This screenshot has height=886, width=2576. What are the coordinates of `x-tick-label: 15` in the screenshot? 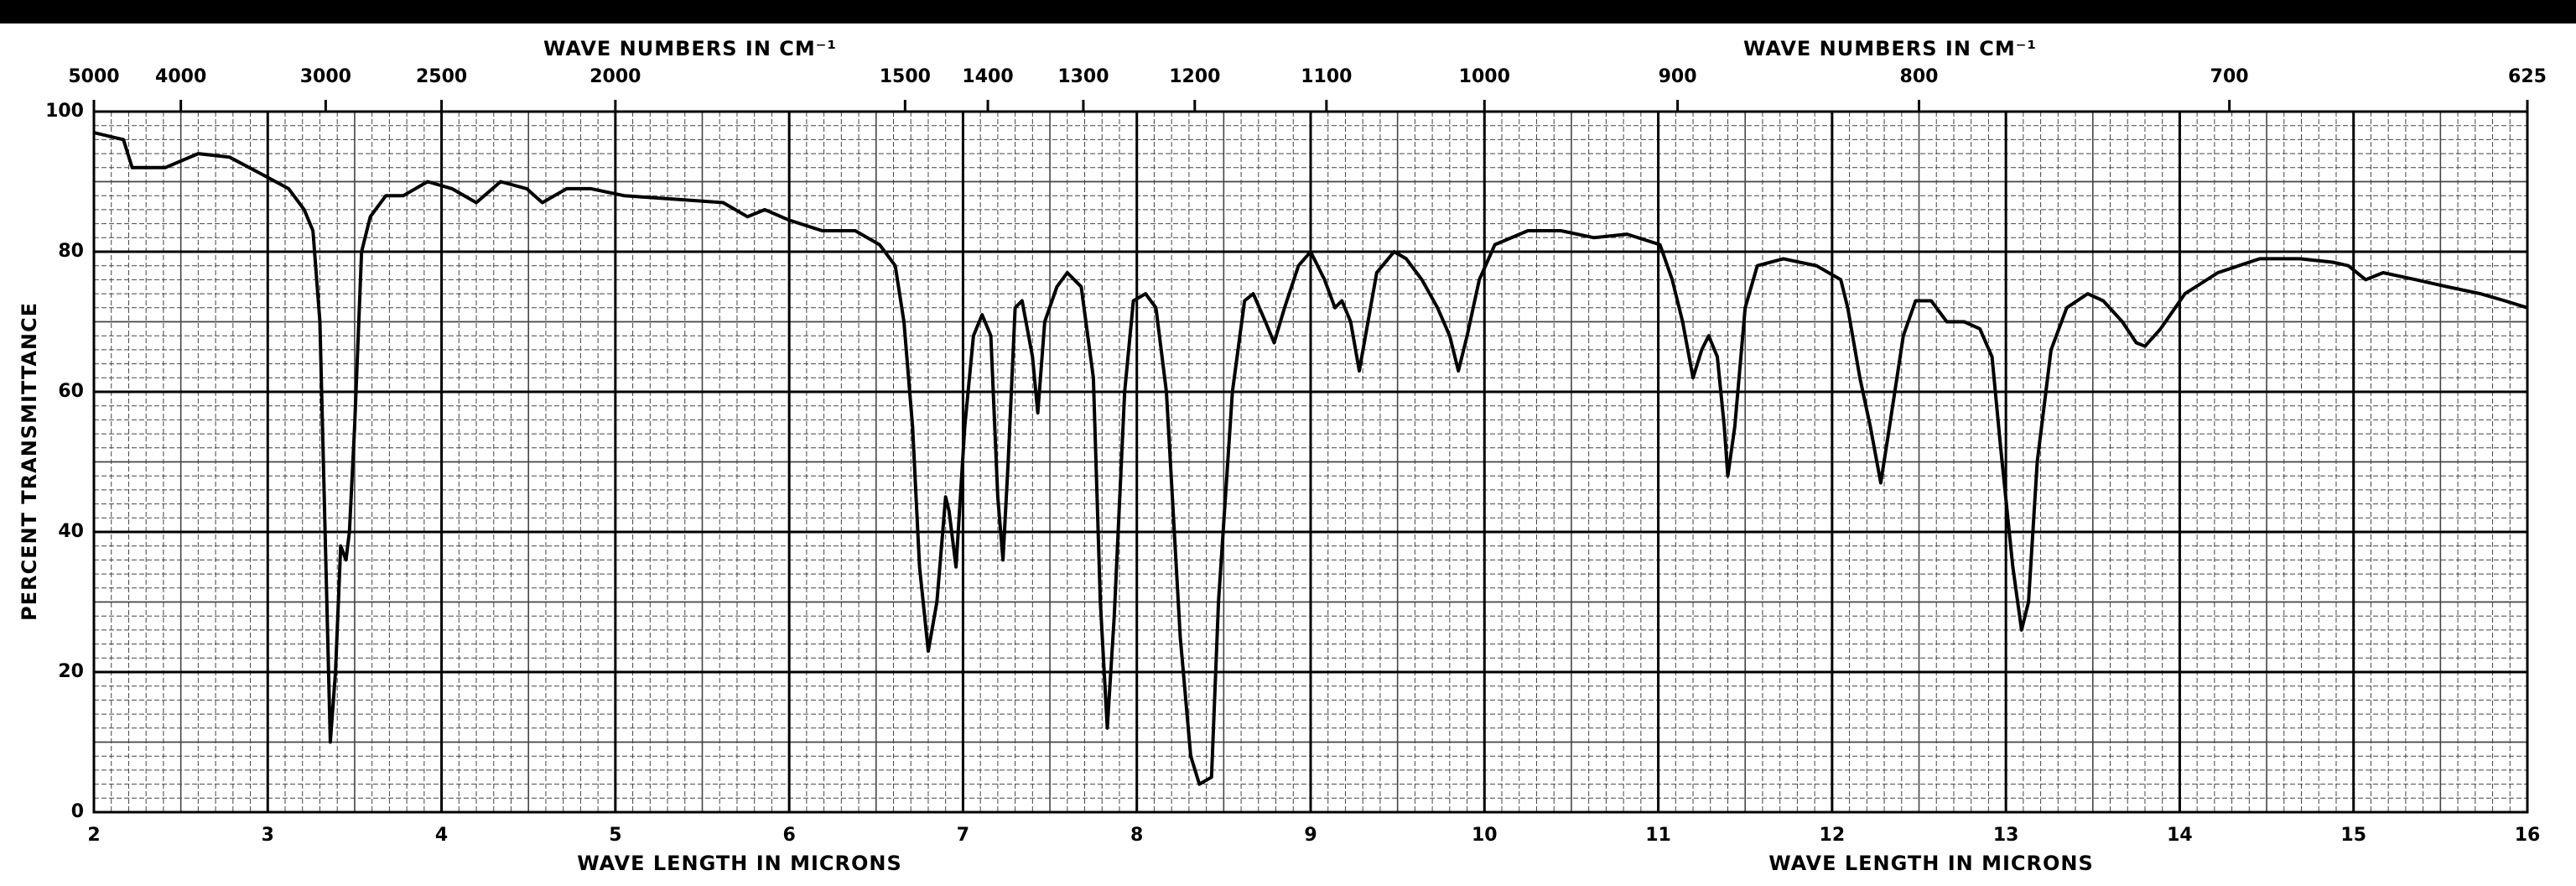 It's located at (2353, 835).